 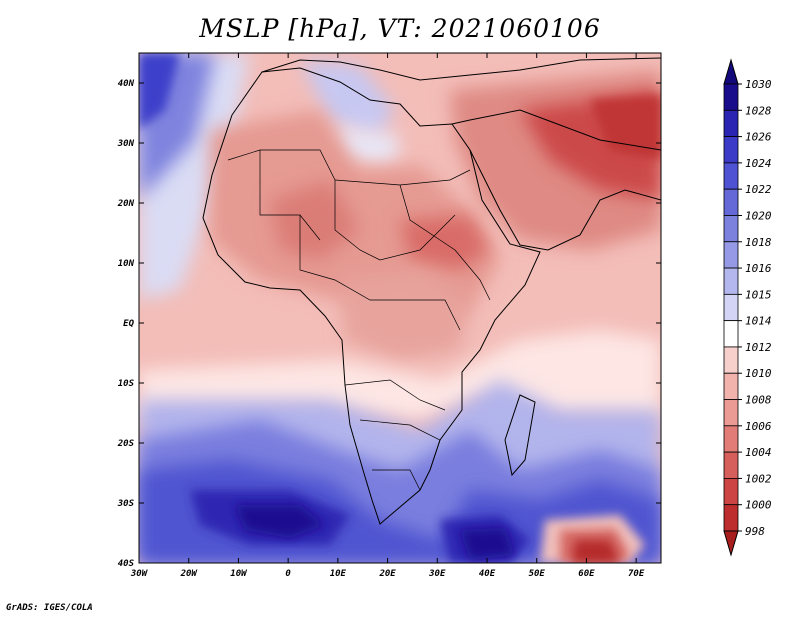 What do you see at coordinates (758, 321) in the screenshot?
I see `colorbar-label: 1014` at bounding box center [758, 321].